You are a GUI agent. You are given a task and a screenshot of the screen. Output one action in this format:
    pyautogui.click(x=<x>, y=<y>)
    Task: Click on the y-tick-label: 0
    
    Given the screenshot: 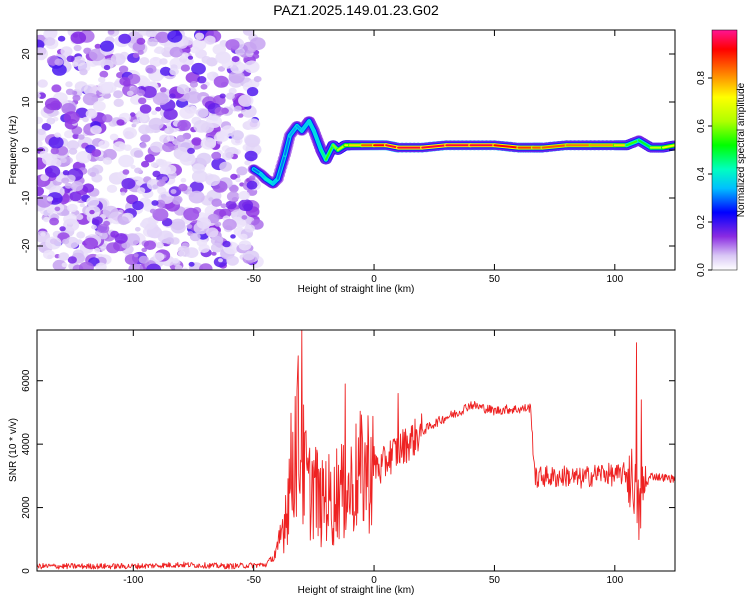 What is the action you would take?
    pyautogui.click(x=26, y=571)
    